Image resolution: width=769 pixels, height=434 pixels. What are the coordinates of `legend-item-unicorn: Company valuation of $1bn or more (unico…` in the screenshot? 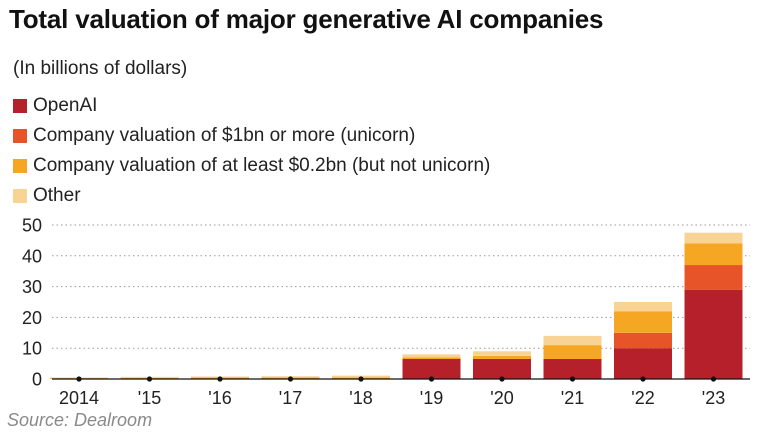 It's located at (251, 136).